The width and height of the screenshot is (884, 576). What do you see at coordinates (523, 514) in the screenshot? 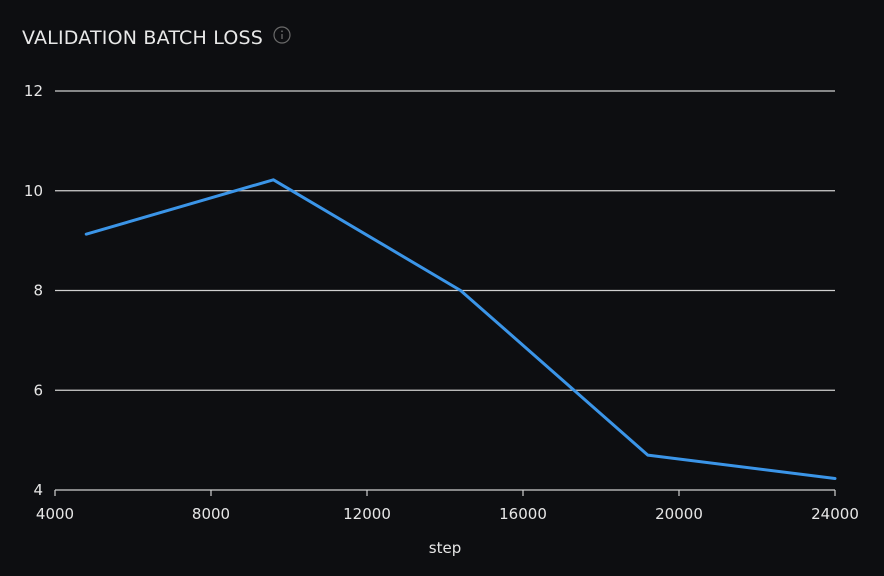
I see `x-tick-label: 16000` at bounding box center [523, 514].